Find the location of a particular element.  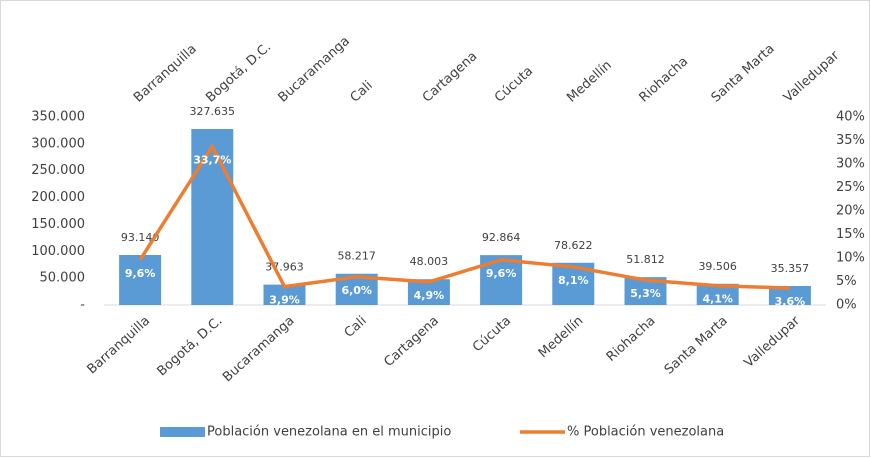

y-tick-label: 200.000 is located at coordinates (58, 197).